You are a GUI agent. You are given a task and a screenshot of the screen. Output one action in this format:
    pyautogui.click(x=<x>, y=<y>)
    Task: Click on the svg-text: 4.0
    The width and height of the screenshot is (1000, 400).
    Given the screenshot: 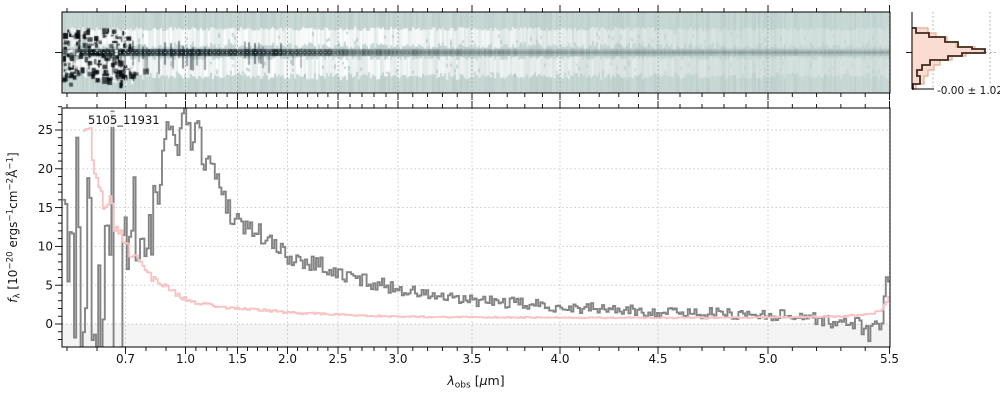 What is the action you would take?
    pyautogui.click(x=559, y=359)
    